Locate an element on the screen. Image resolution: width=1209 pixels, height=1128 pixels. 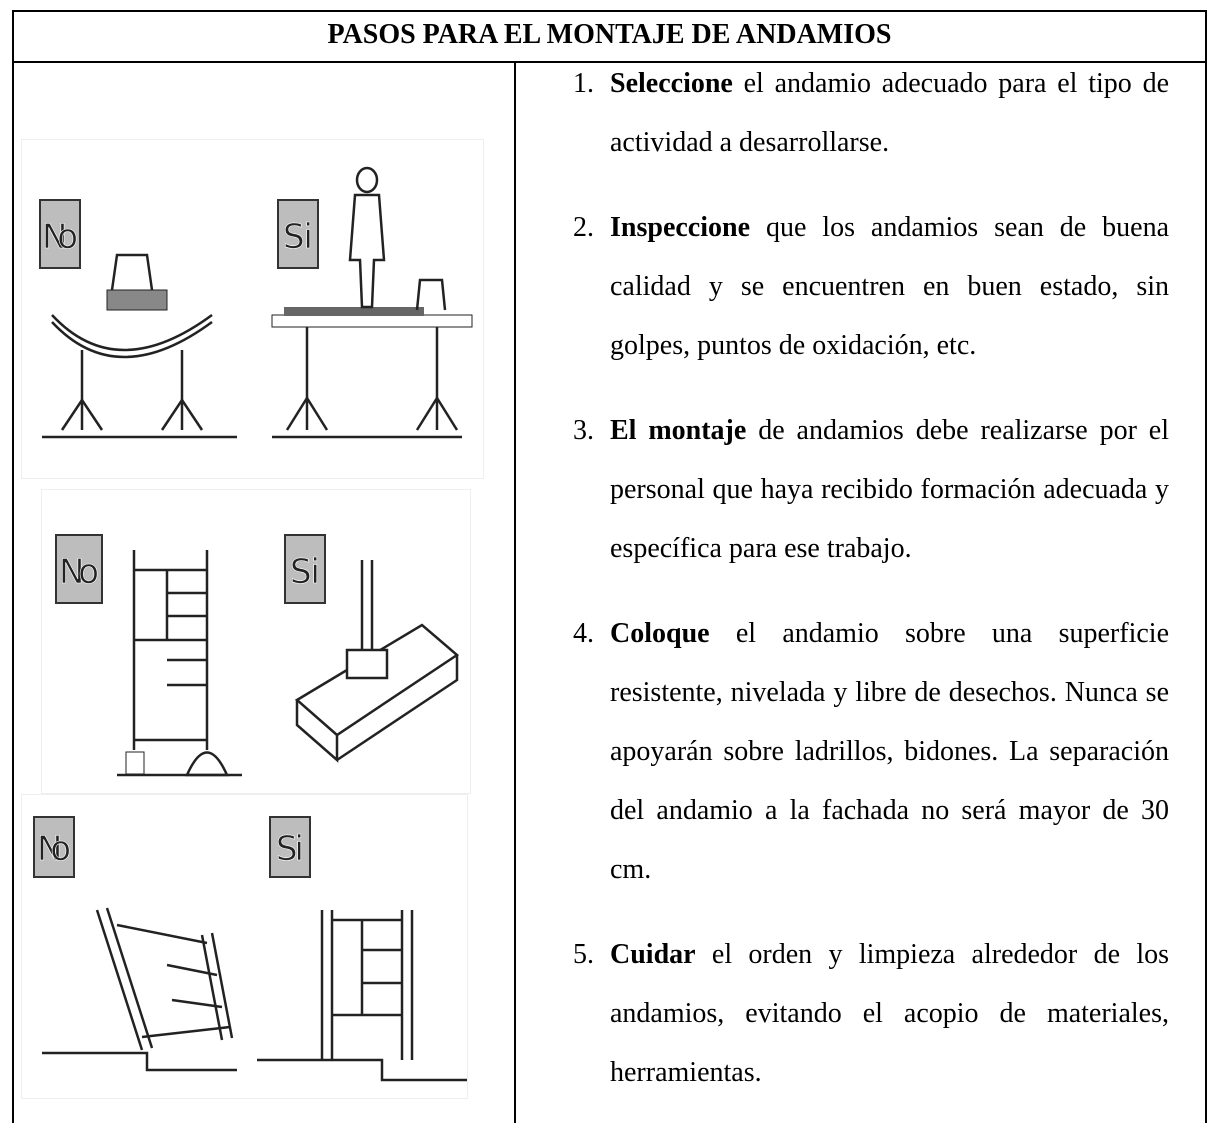
column-divider is located at coordinates (515, 593).